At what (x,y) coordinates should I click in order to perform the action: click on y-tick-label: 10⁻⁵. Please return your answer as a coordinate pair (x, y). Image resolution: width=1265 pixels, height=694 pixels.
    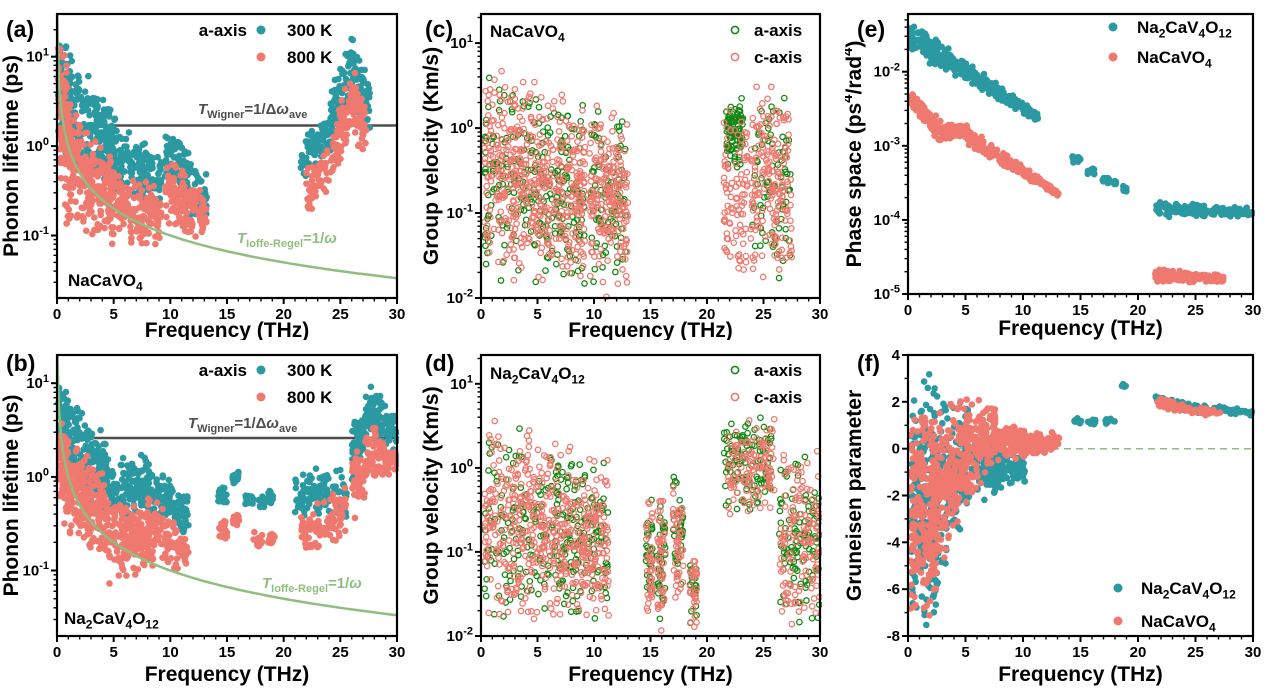
    Looking at the image, I should click on (887, 293).